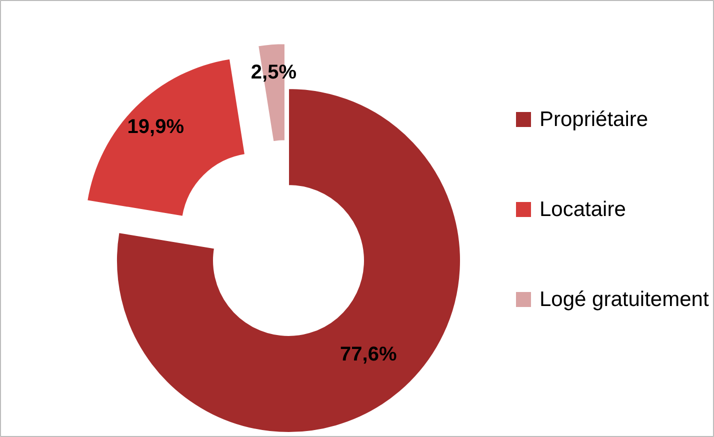  What do you see at coordinates (583, 209) in the screenshot?
I see `legend-label: Locataire` at bounding box center [583, 209].